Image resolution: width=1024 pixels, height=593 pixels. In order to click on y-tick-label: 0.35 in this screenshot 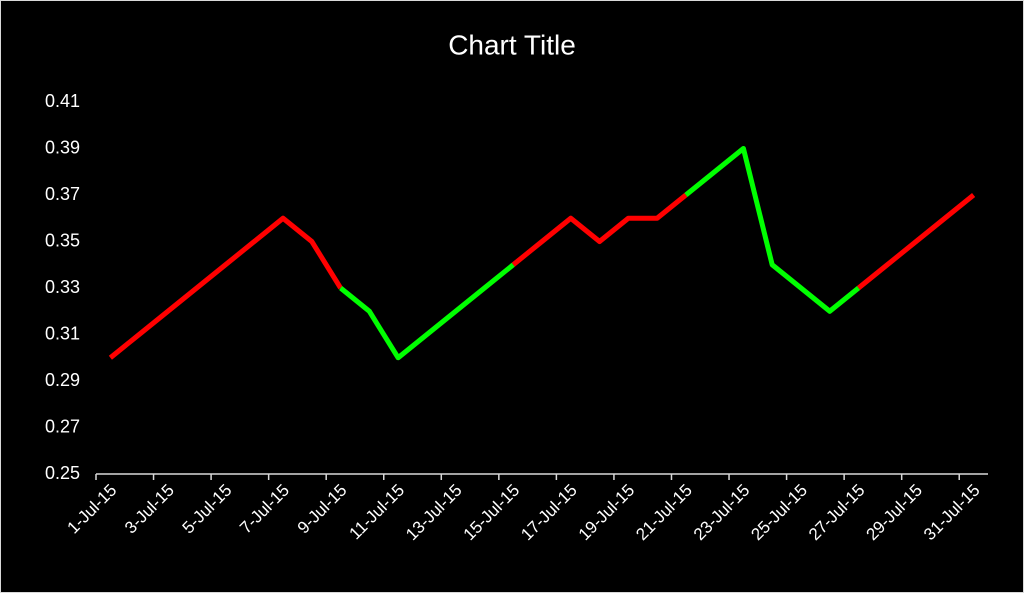, I will do `click(62, 240)`.